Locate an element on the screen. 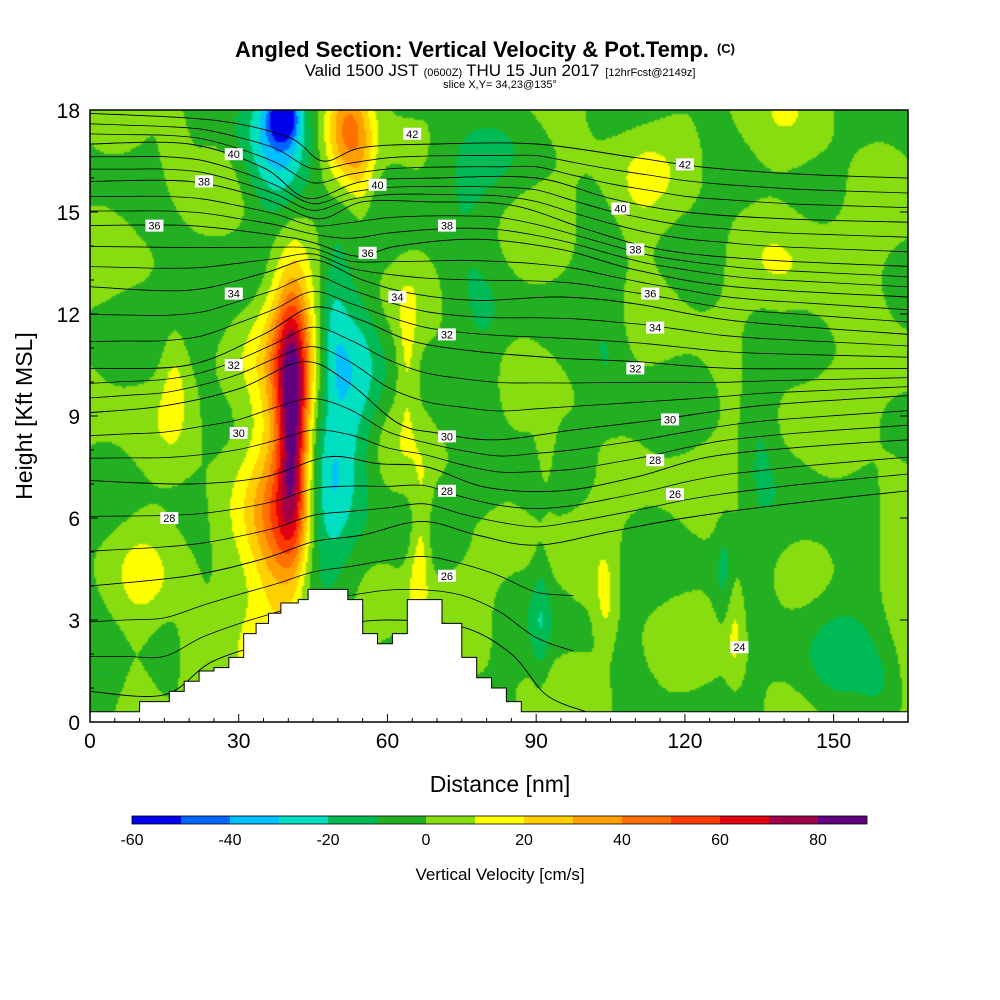  isentrope-26-a is located at coordinates (499, 512).